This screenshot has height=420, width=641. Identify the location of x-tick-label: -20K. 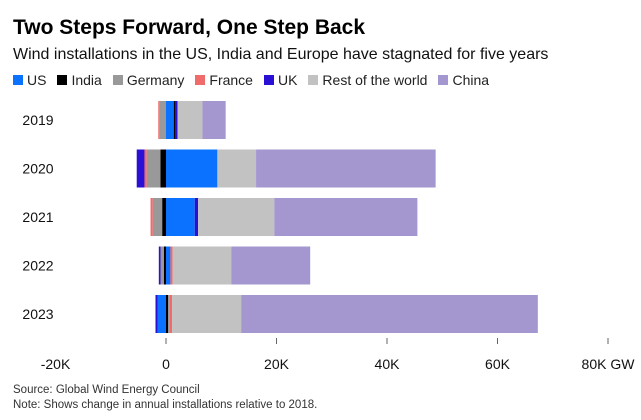
(56, 364).